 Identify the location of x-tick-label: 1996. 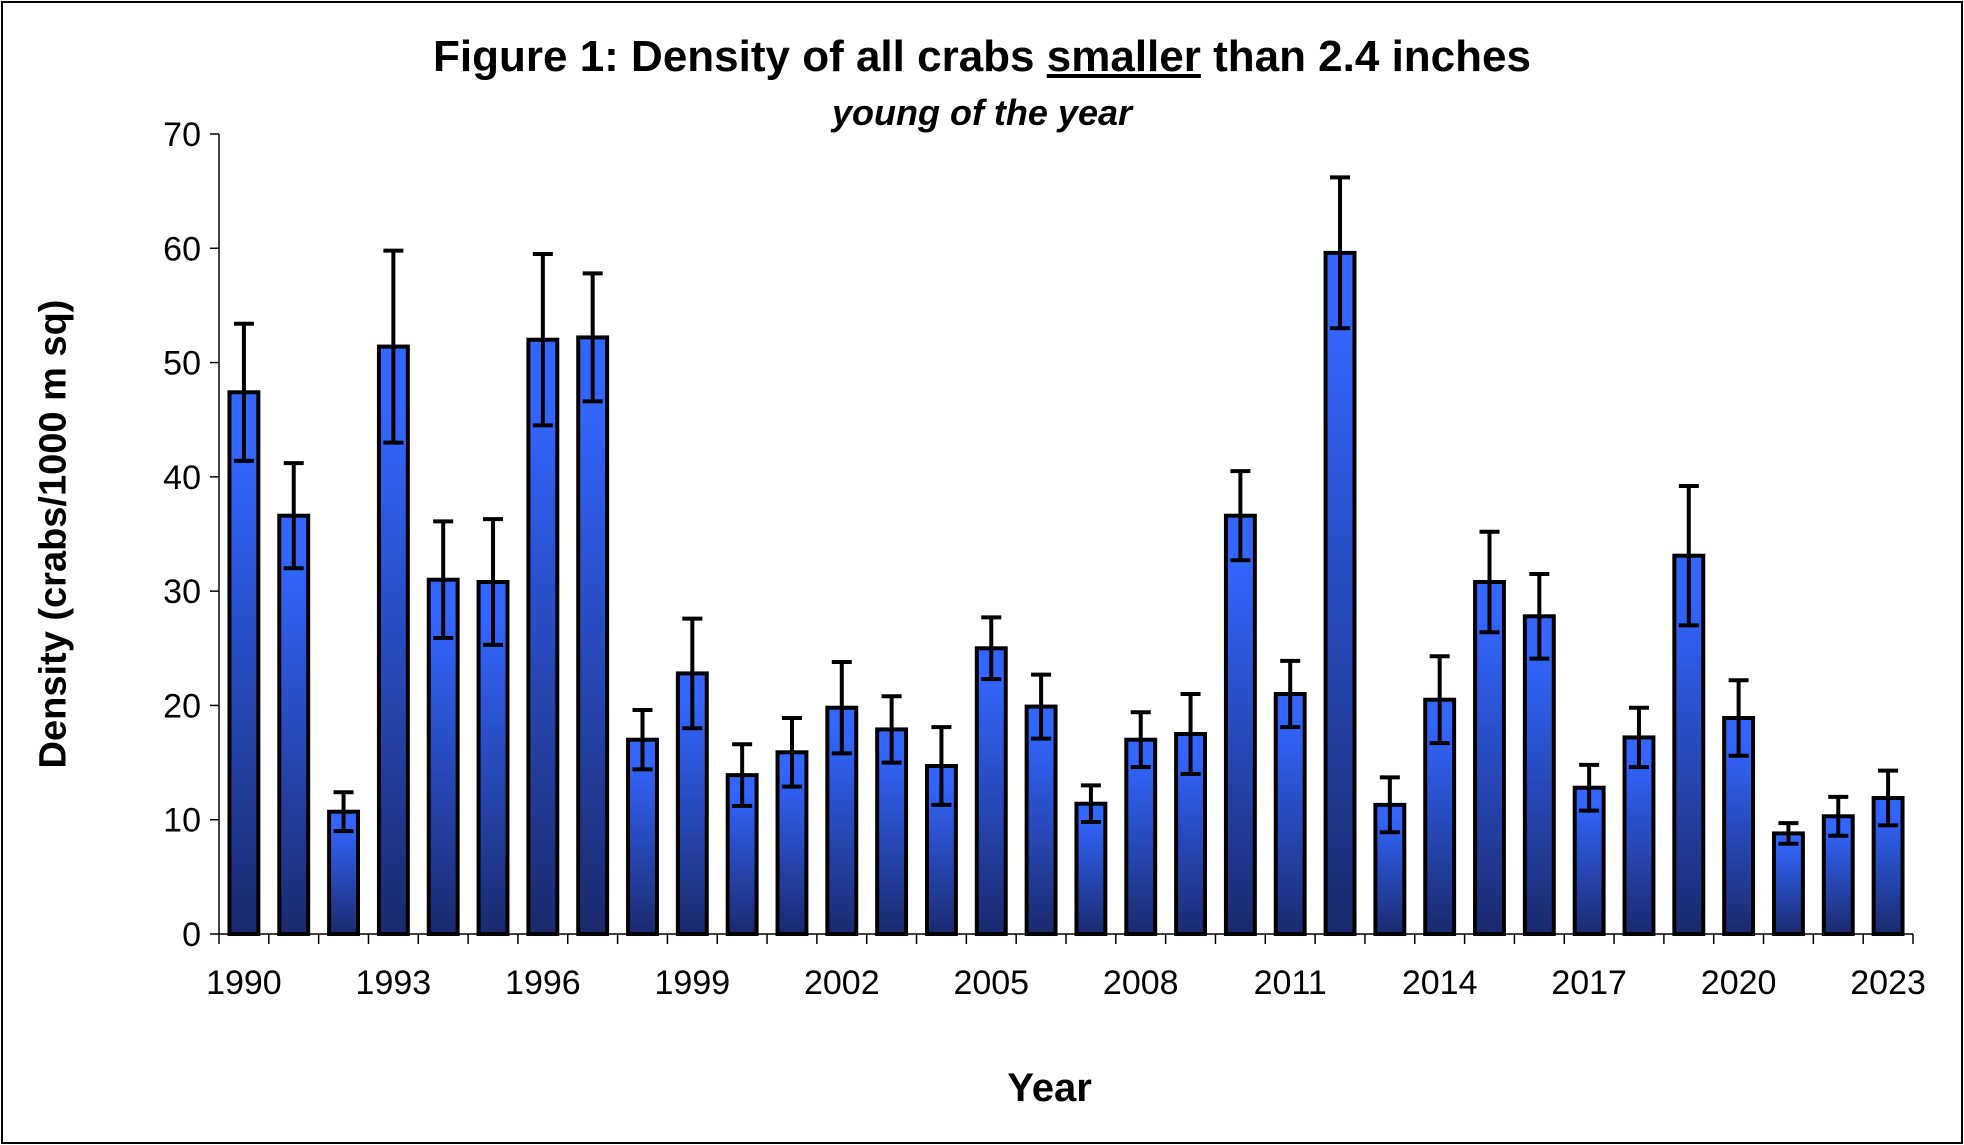
(543, 983).